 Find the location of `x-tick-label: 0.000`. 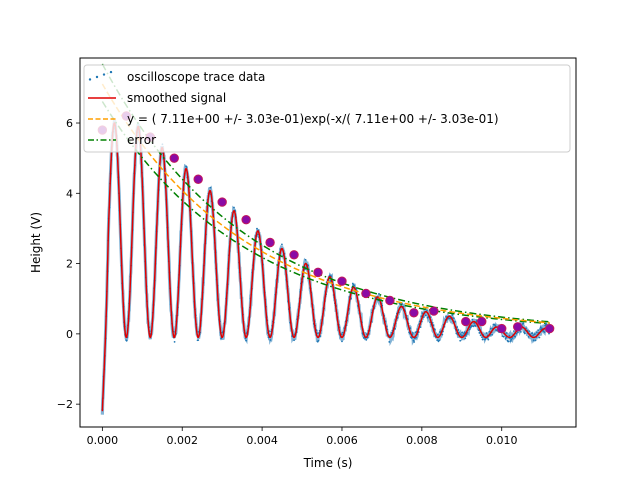

x-tick-label: 0.000 is located at coordinates (103, 440).